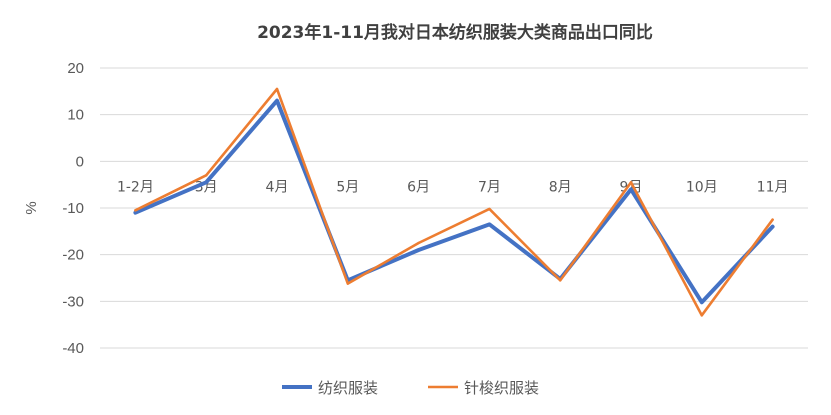  Describe the element at coordinates (501, 388) in the screenshot. I see `legend-label-1: 针梭织服装` at that location.